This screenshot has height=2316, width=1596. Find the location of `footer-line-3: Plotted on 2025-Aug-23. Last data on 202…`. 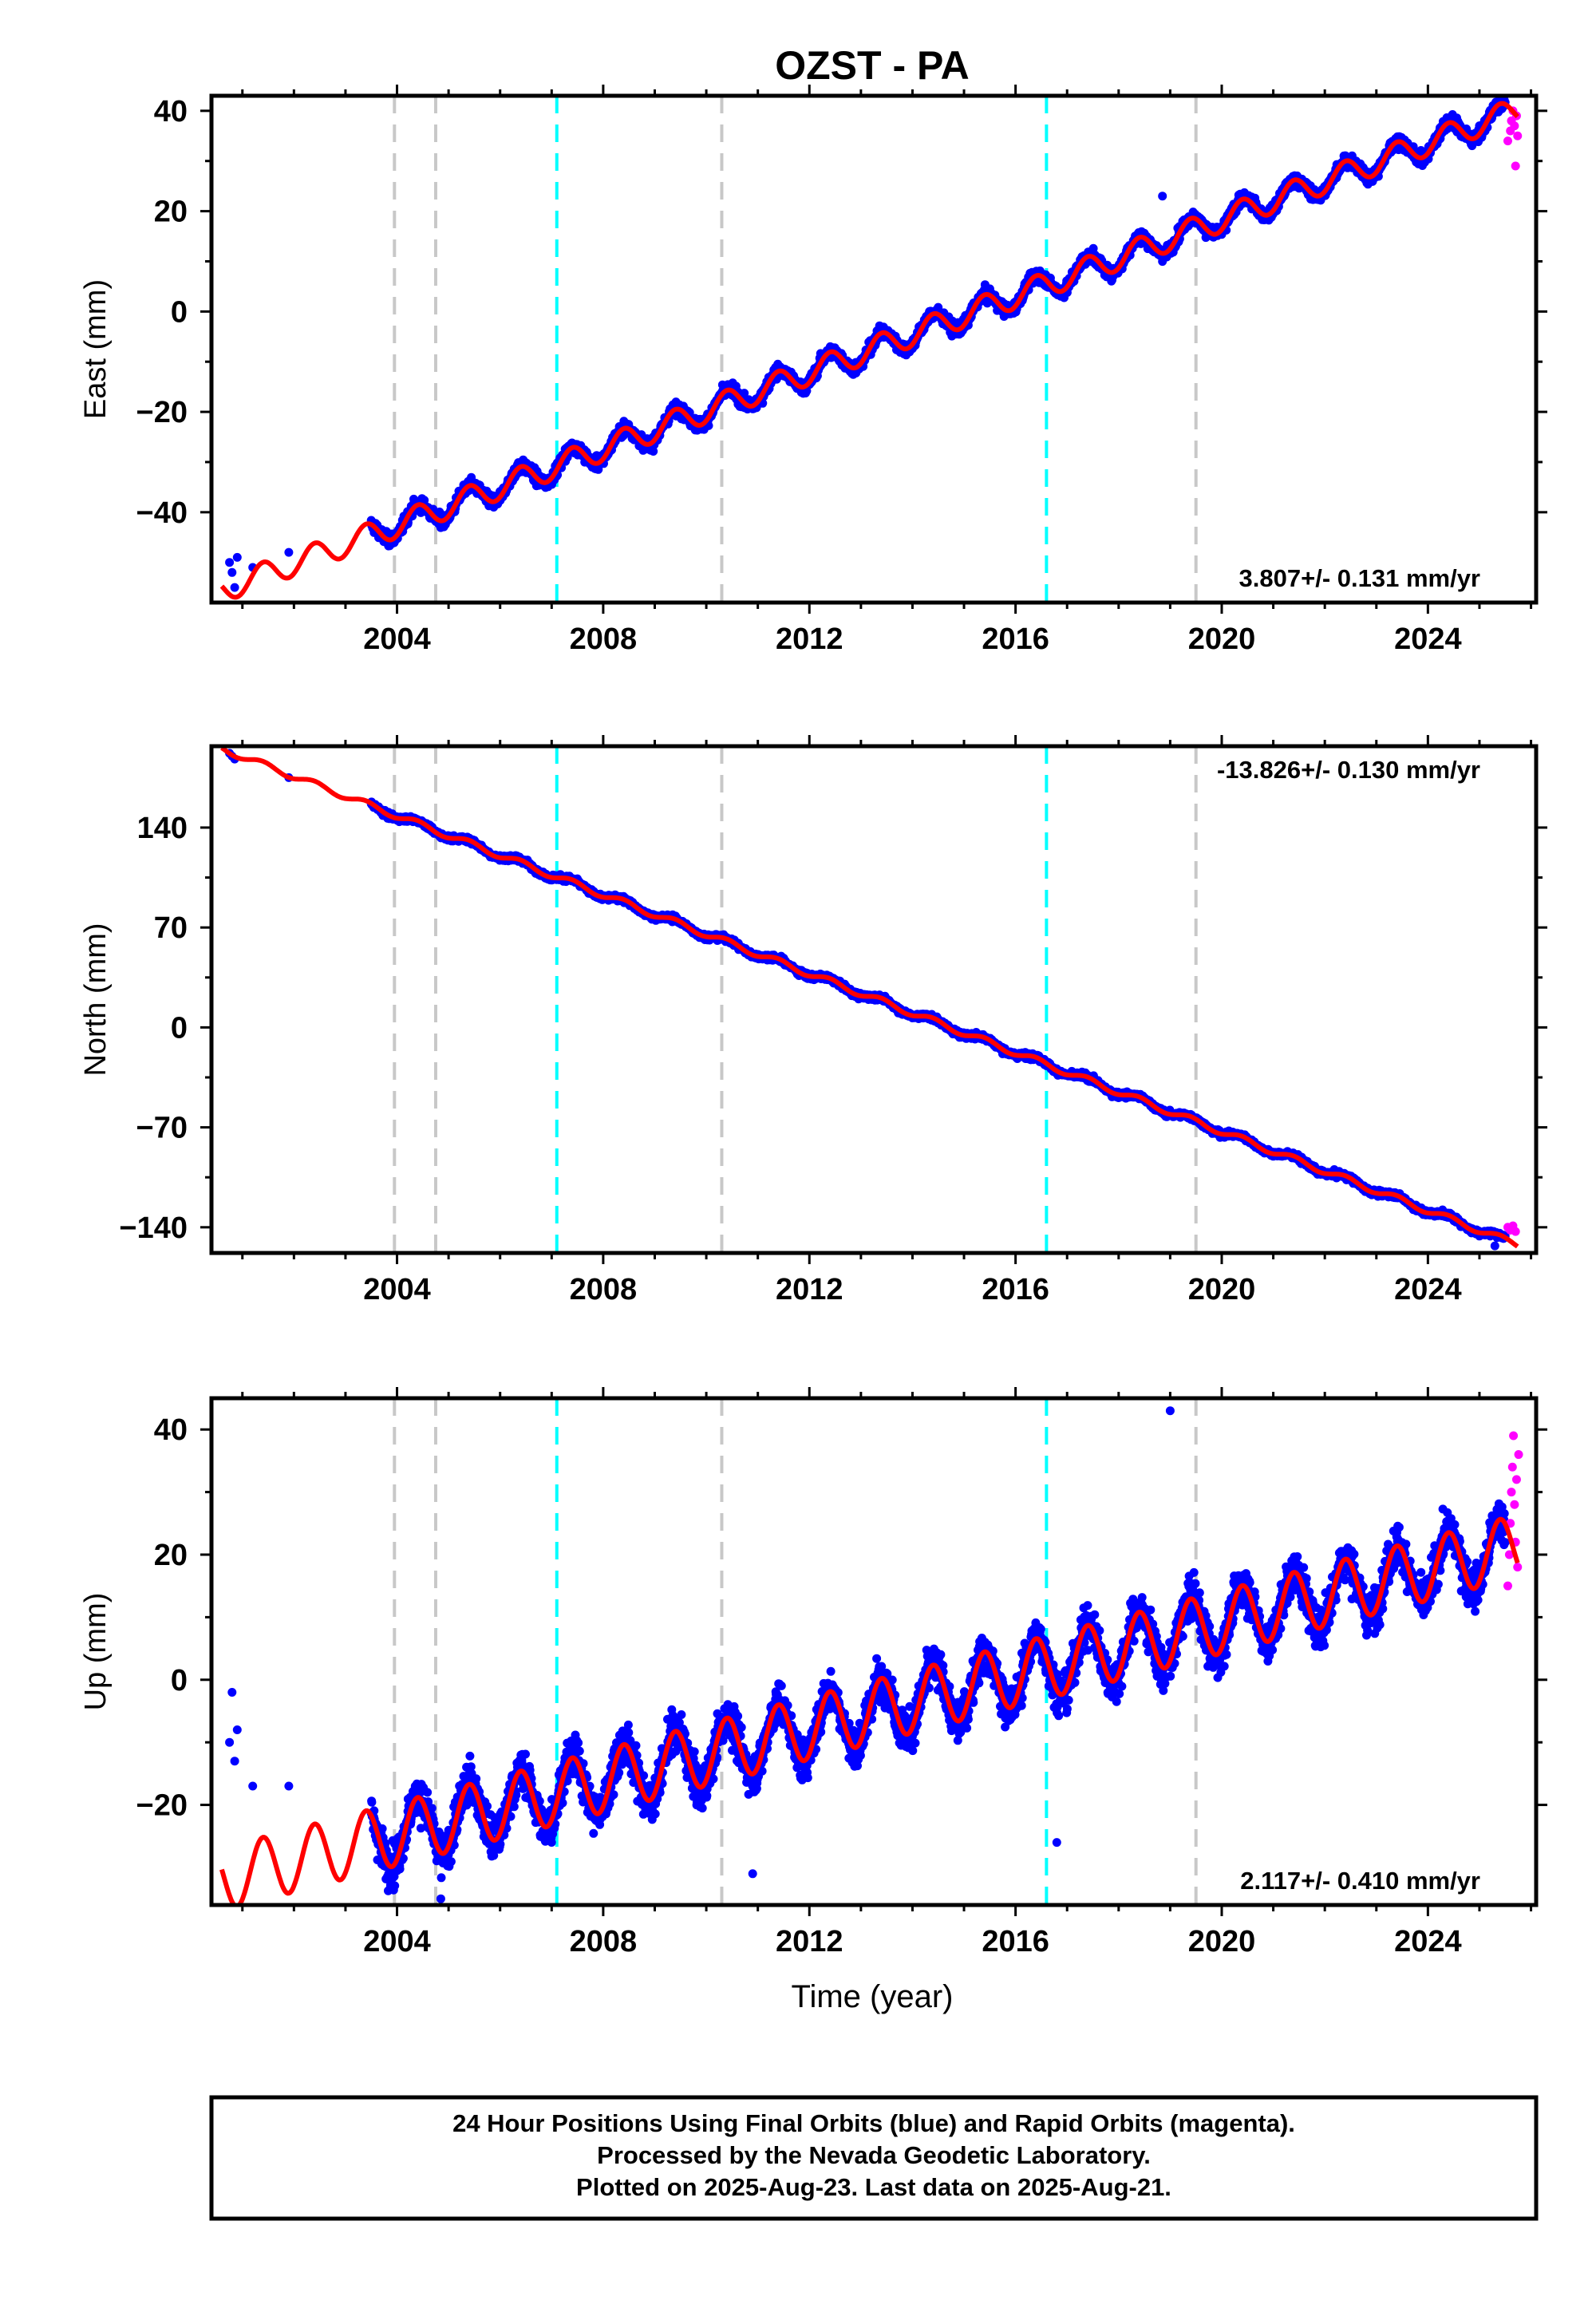

footer-line-3: Plotted on 2025-Aug-23. Last data on 202… is located at coordinates (873, 2187).